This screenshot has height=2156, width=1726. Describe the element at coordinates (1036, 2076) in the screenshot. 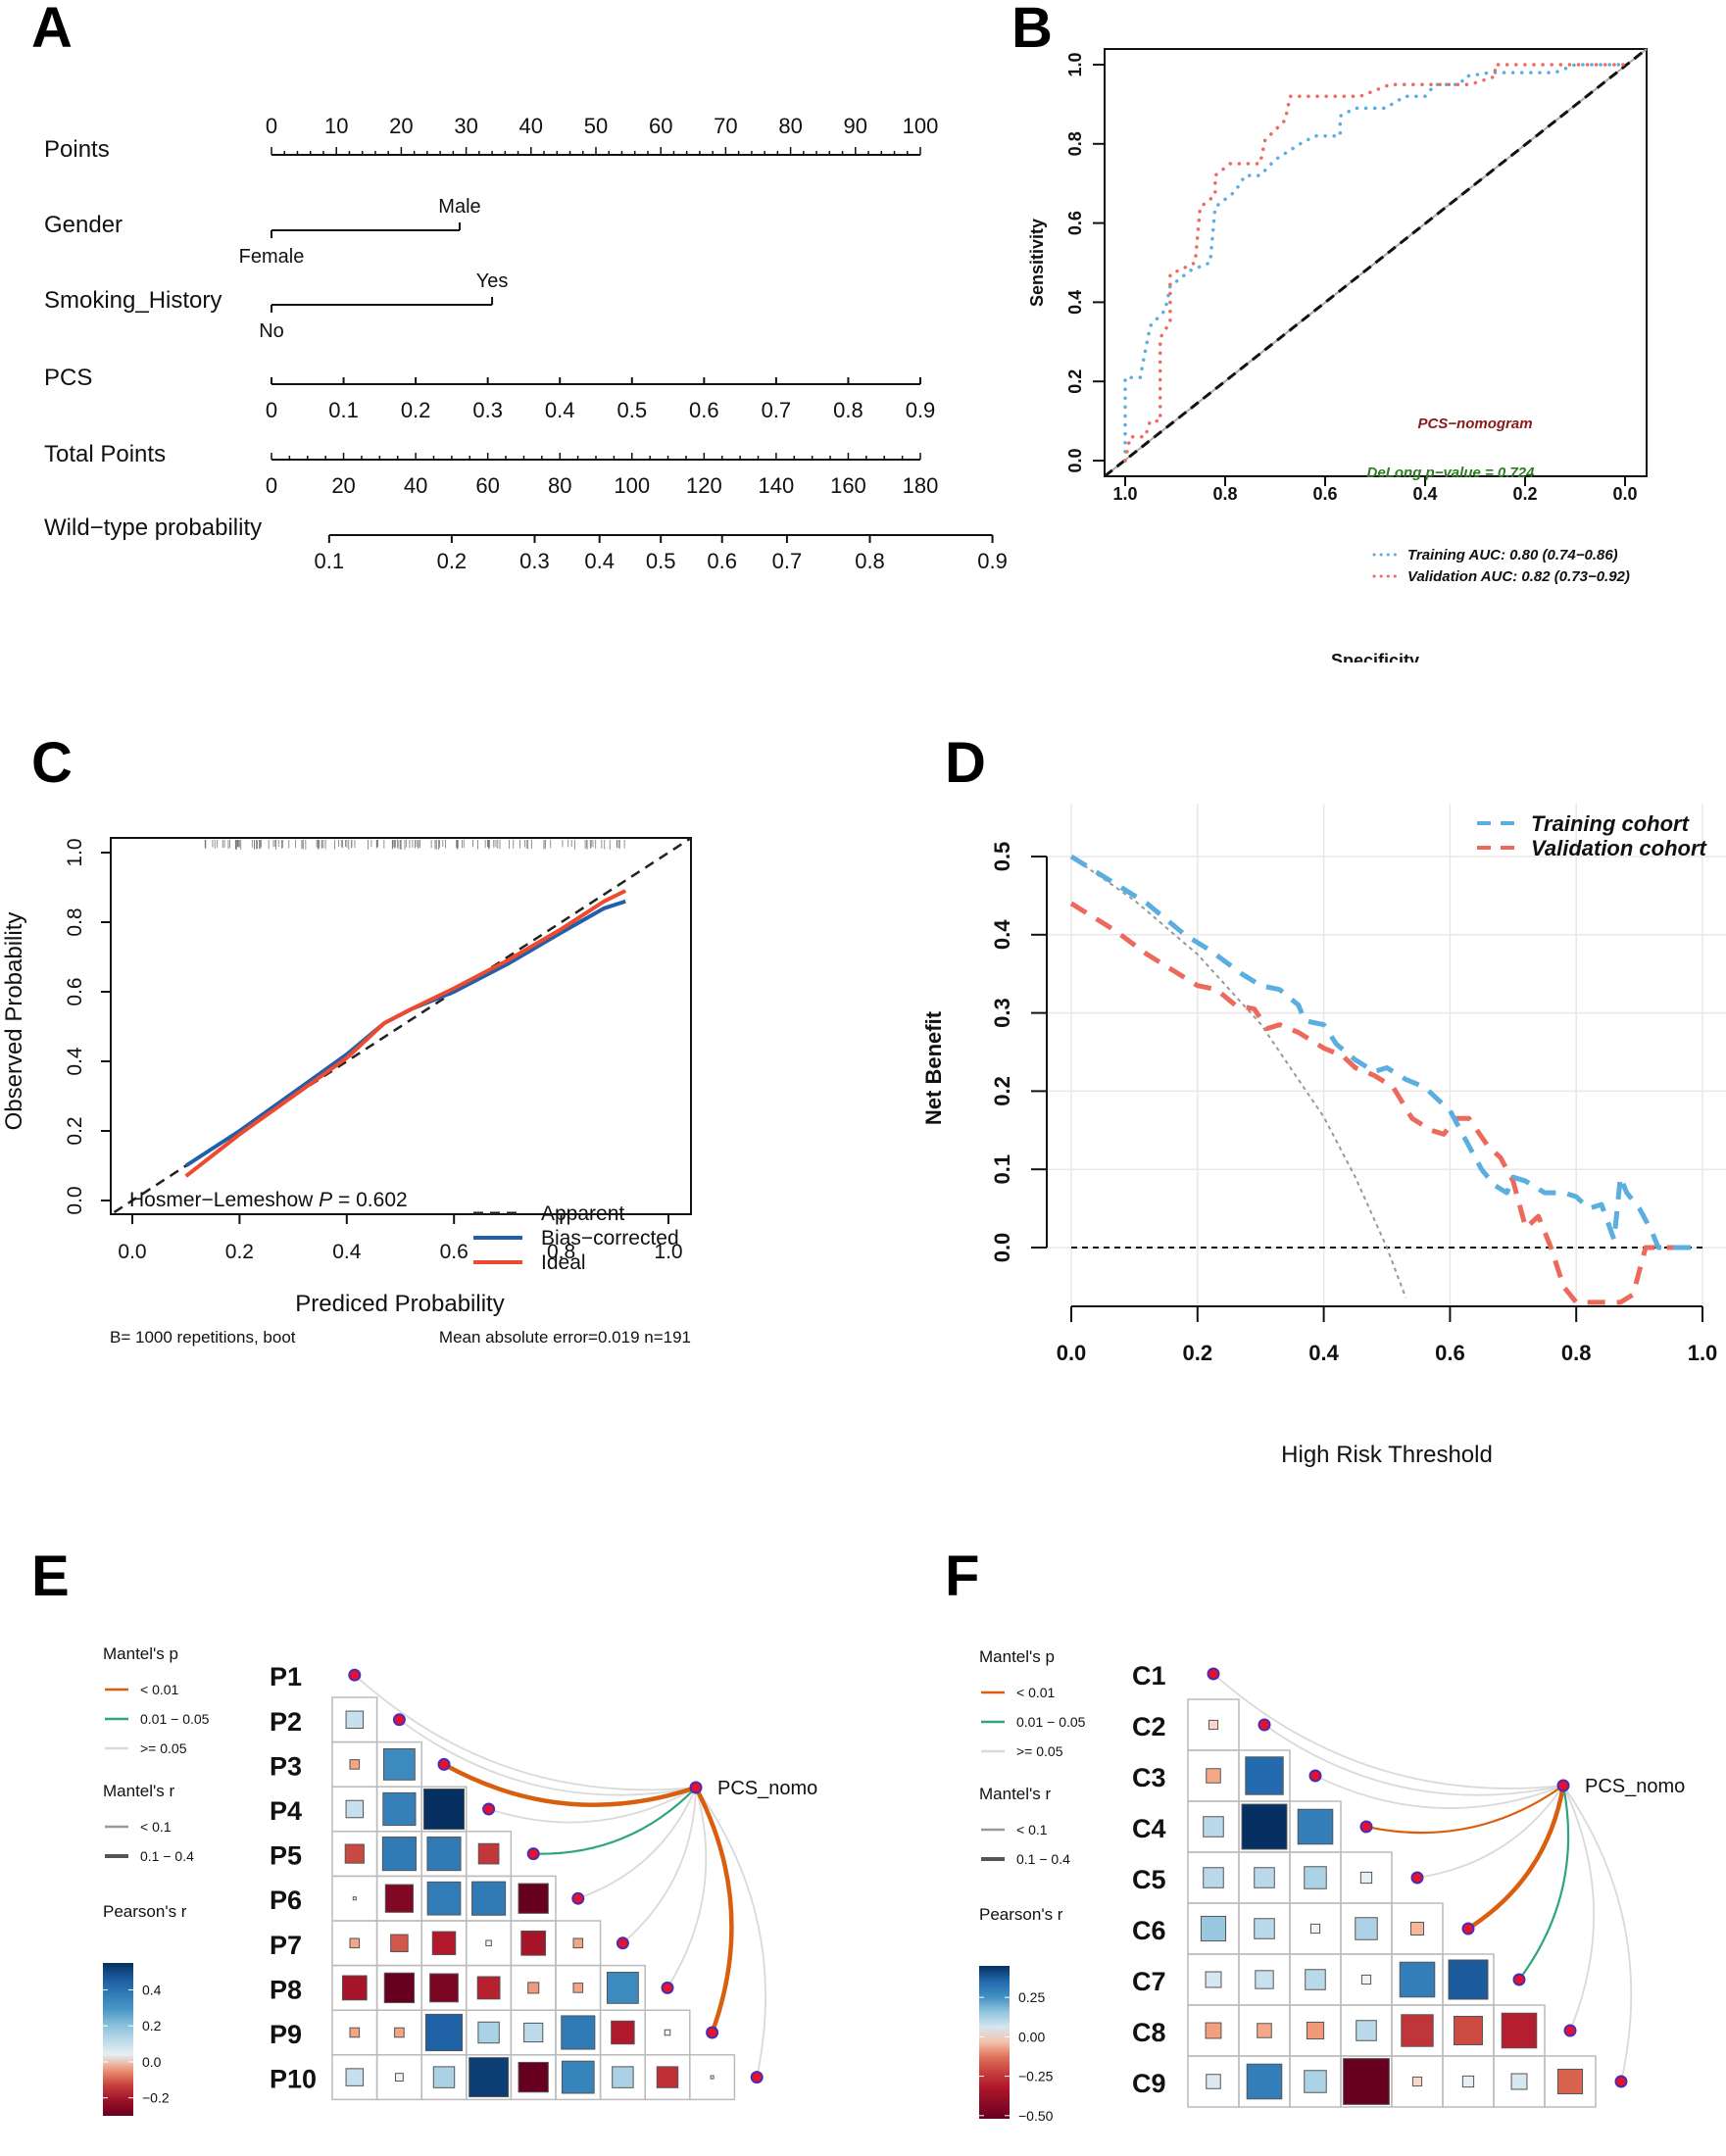

I see `colorbar-tick-label: −0.25` at that location.